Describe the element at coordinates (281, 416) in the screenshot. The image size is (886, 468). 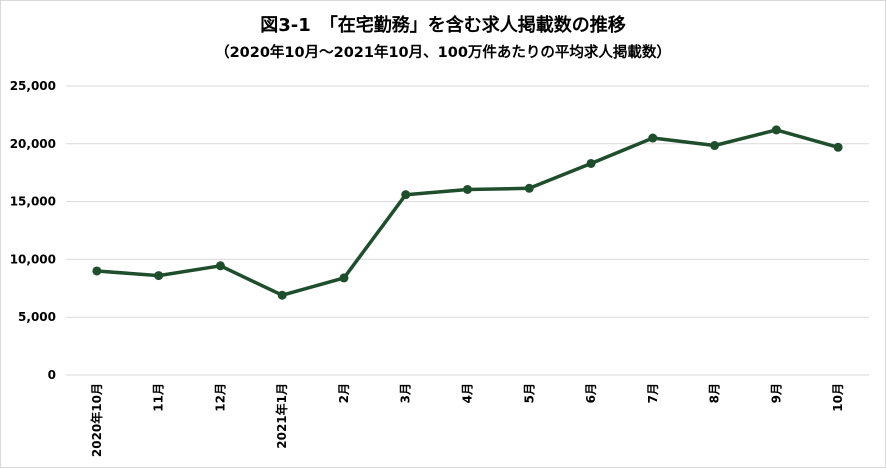
I see `x-tick-label: 2021年1月` at that location.